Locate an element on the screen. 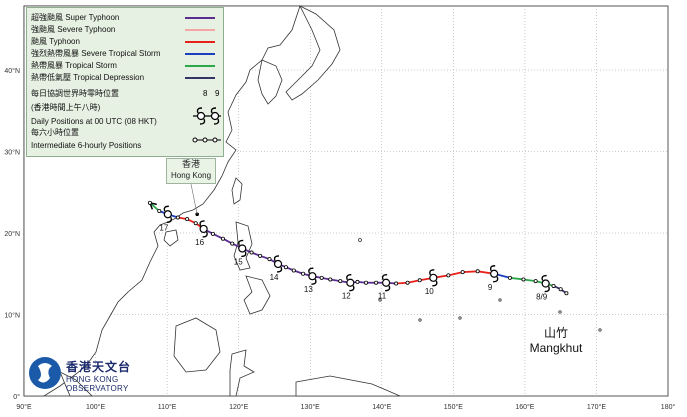 The width and height of the screenshot is (687, 417). lat-label: 0° is located at coordinates (16, 397).